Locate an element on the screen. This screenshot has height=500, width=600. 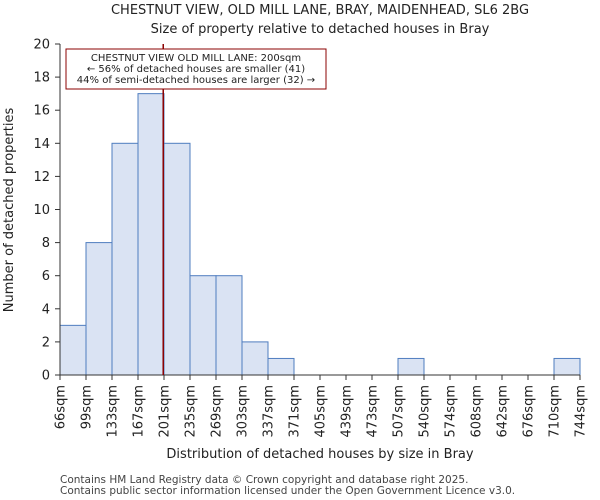
x-tick-label: 133sqm is located at coordinates (113, 411).